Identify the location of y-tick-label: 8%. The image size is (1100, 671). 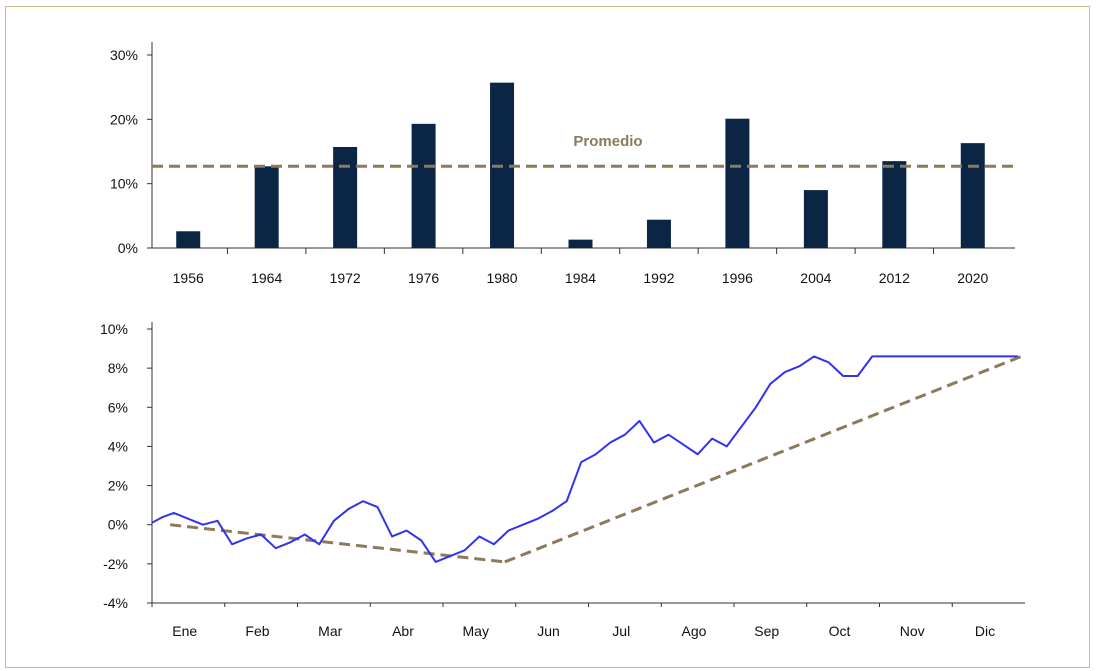
(118, 368).